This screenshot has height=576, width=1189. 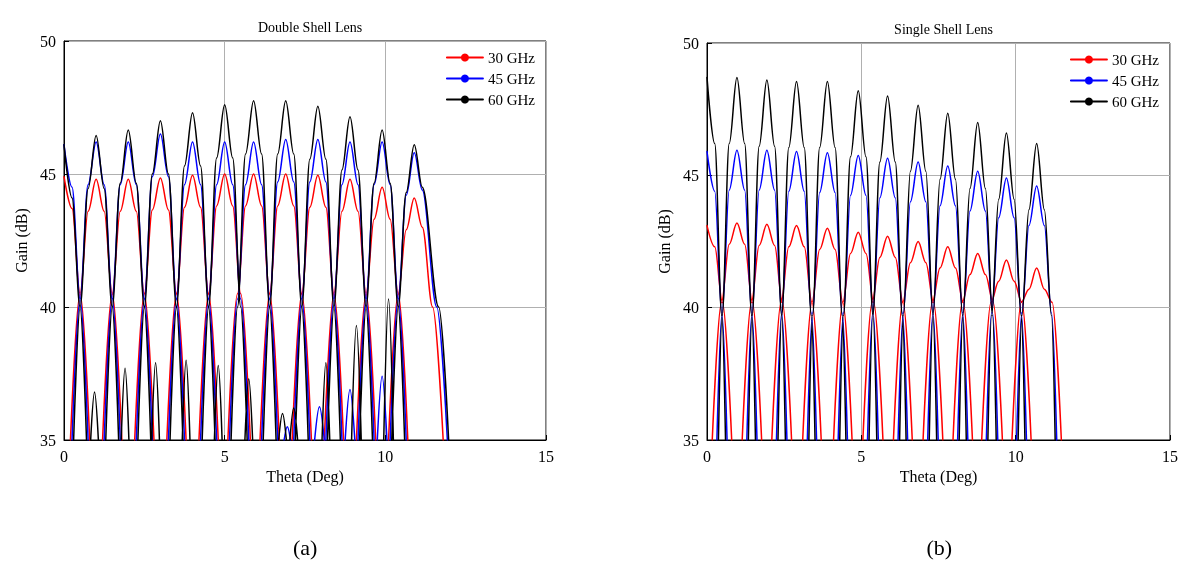 I want to click on text: (b), so click(x=939, y=547).